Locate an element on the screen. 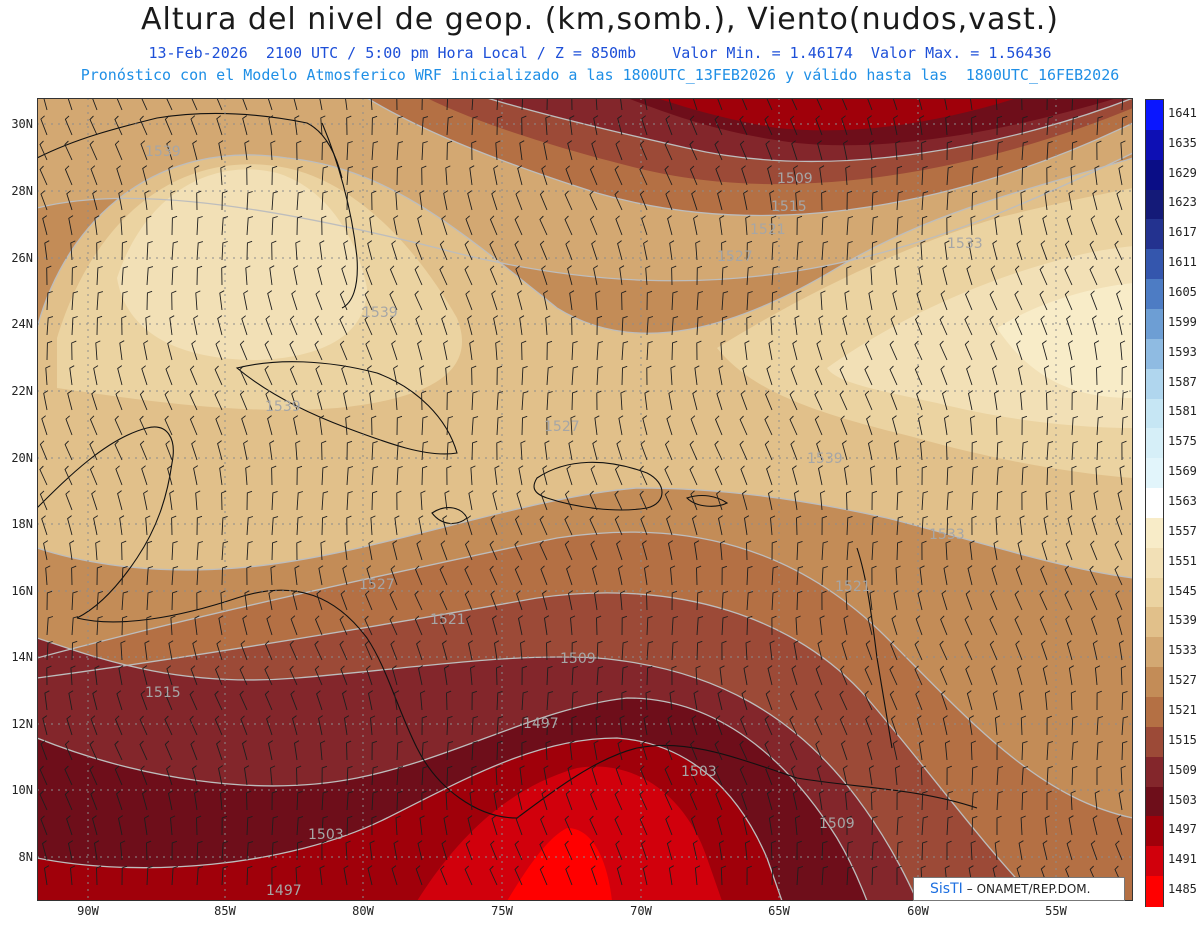 The height and width of the screenshot is (927, 1200). colorbar-cell is located at coordinates (1154, 712).